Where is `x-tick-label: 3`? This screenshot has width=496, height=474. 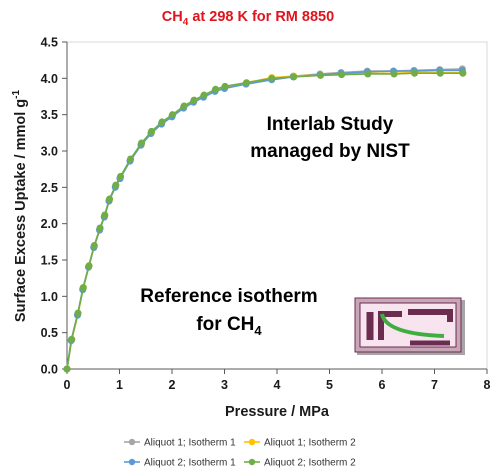 x-tick-label: 3 is located at coordinates (224, 385).